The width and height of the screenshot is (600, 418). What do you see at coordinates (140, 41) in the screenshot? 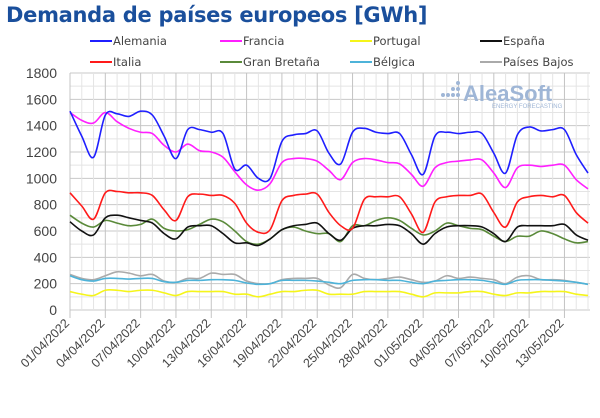
I see `legend-label: Alemania` at bounding box center [140, 41].